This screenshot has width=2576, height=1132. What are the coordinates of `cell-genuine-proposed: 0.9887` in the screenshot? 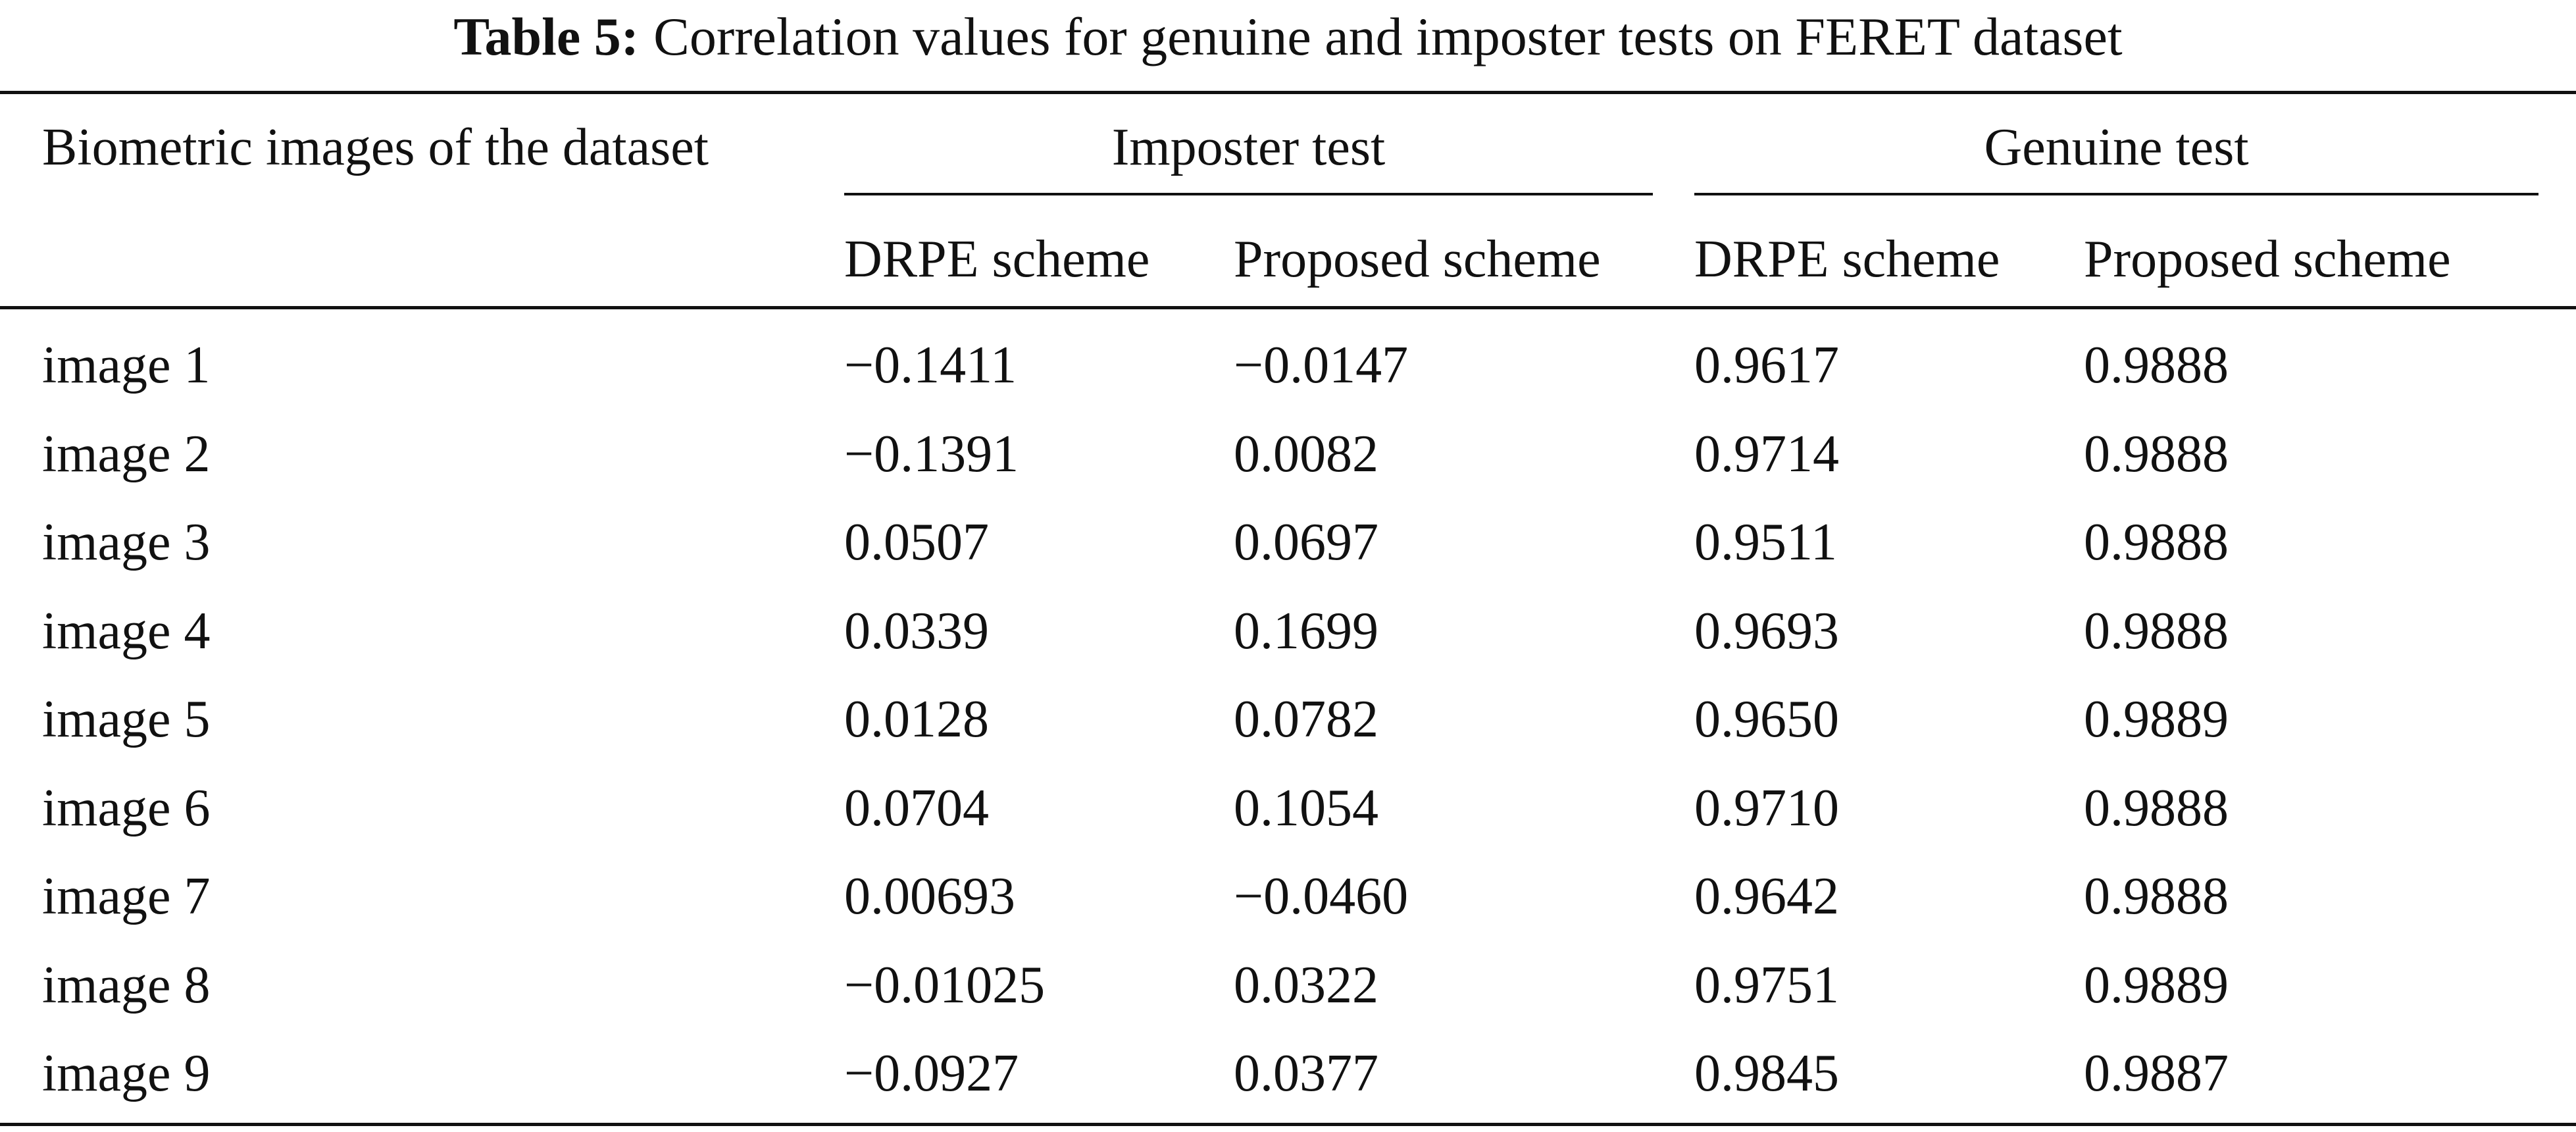 It's located at (2156, 1073).